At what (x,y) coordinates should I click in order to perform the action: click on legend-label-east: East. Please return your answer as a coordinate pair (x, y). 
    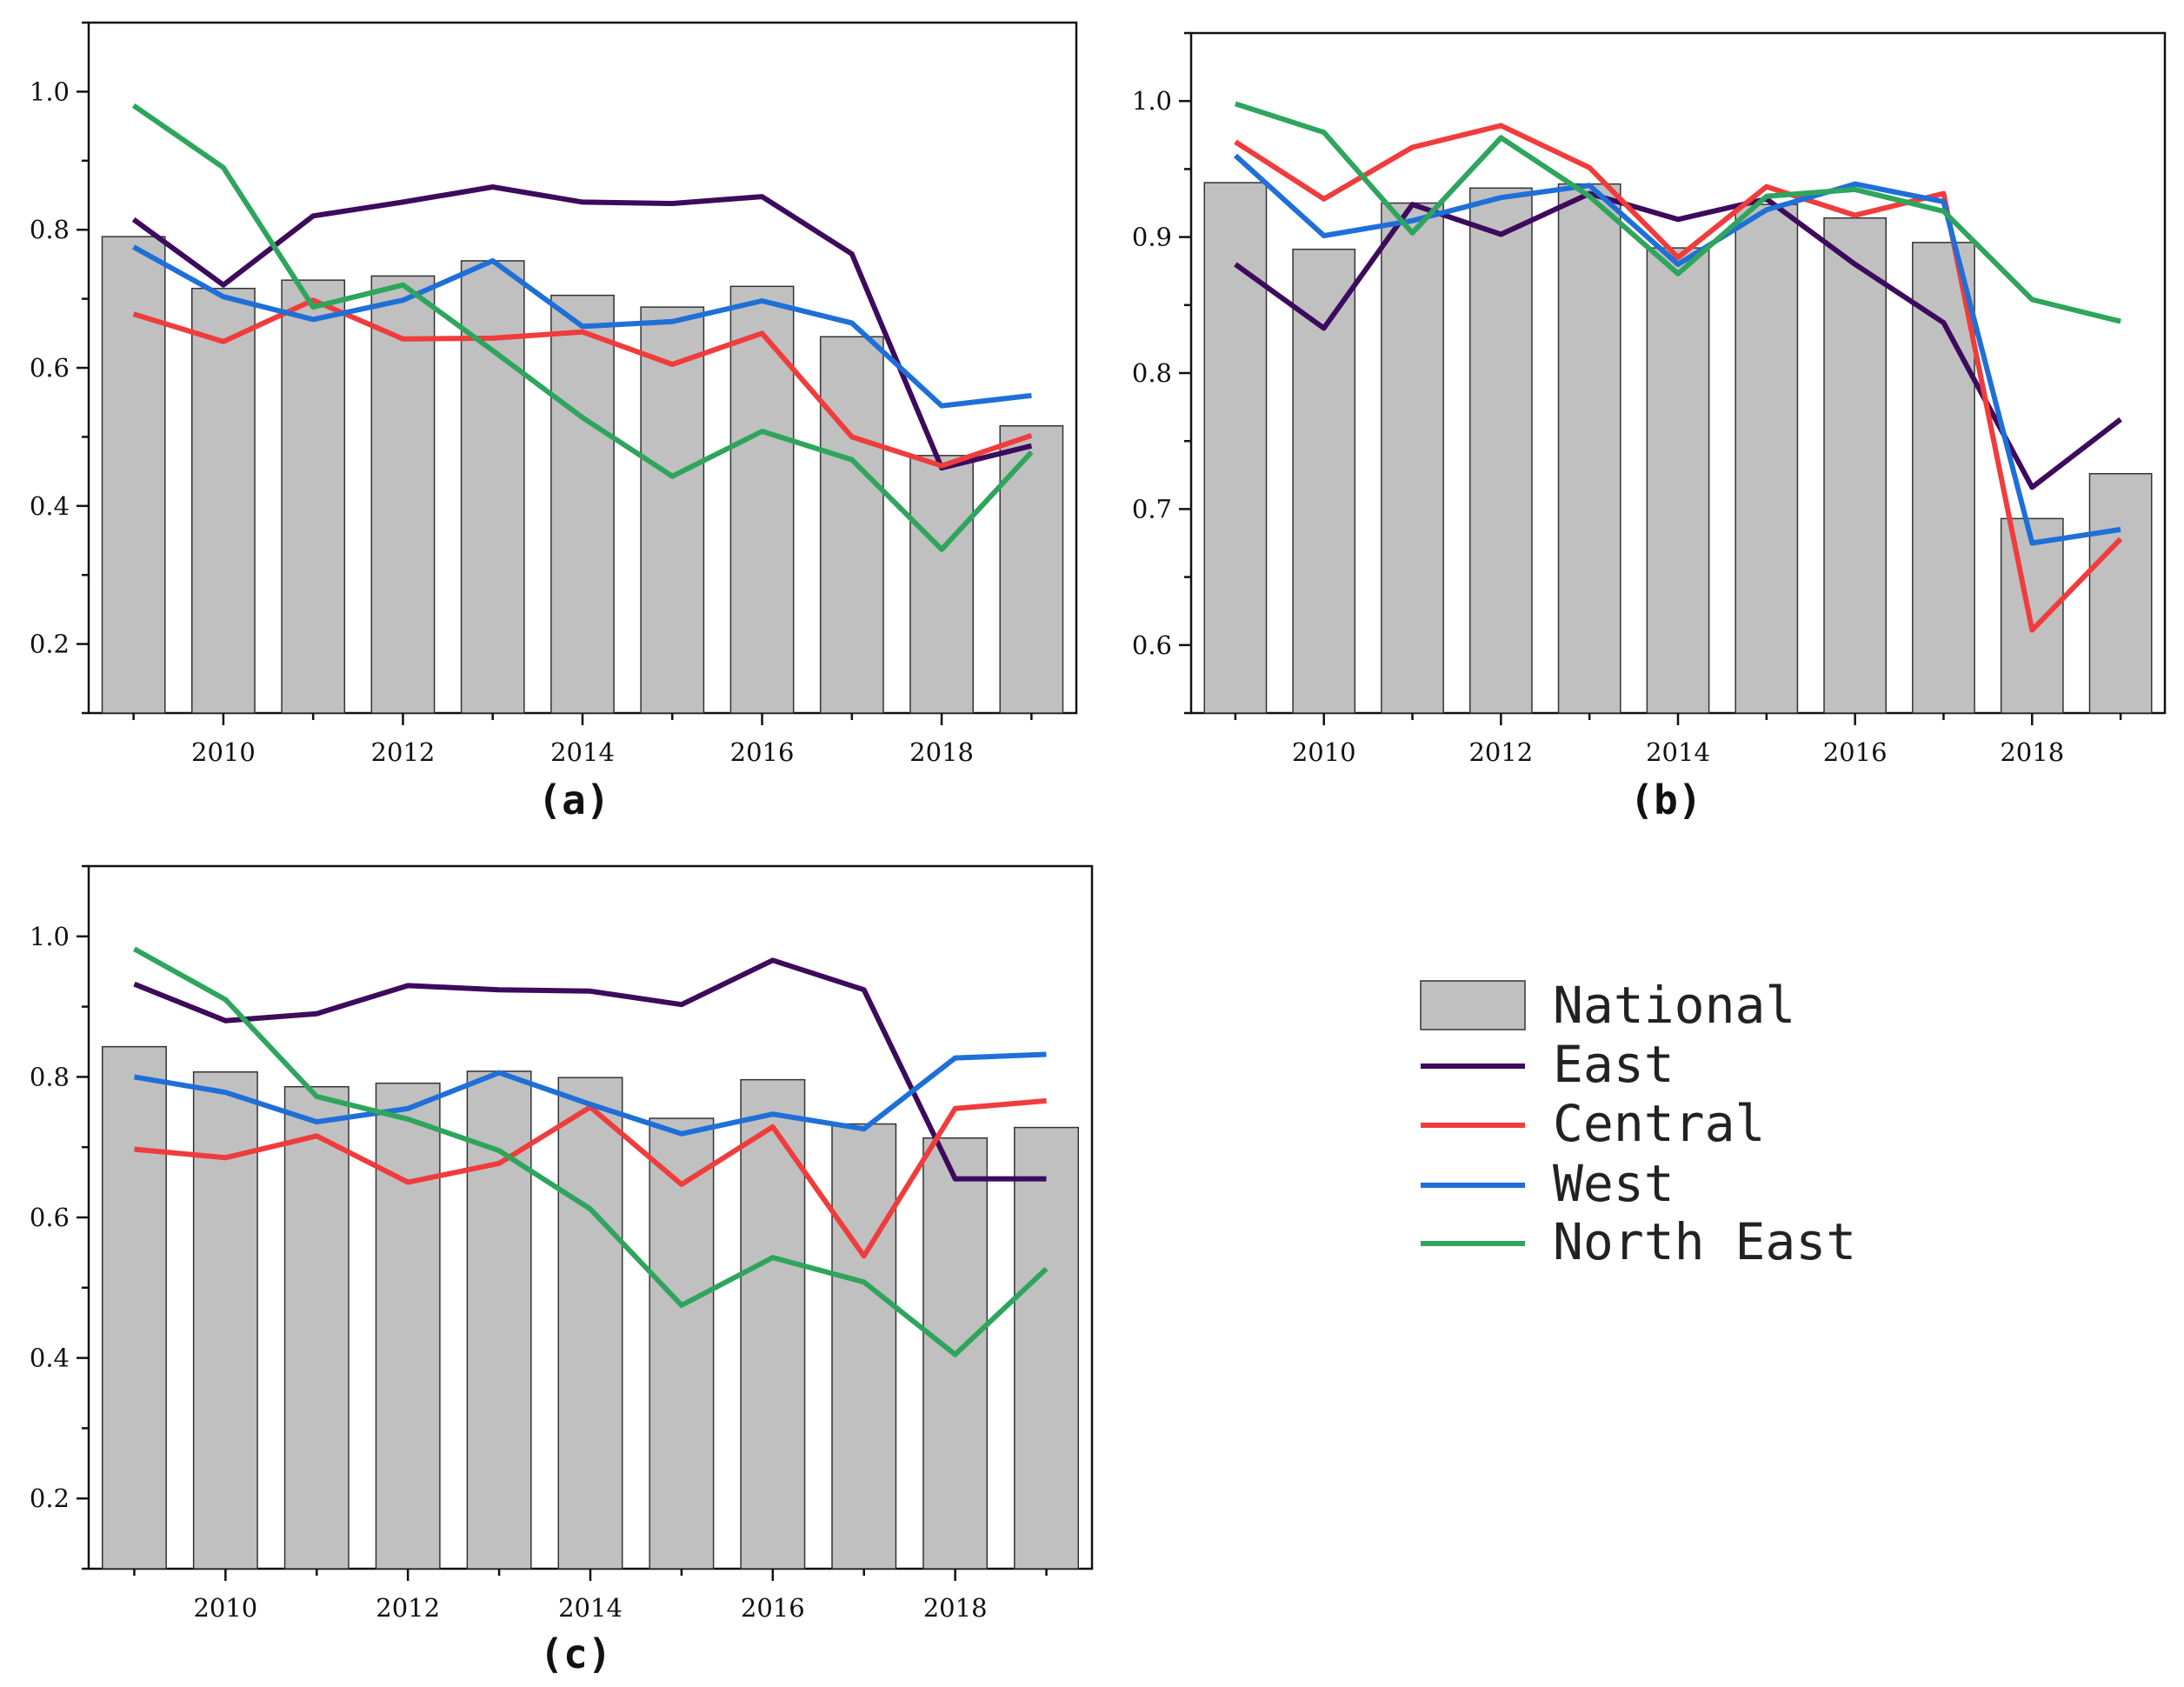
    Looking at the image, I should click on (1614, 1064).